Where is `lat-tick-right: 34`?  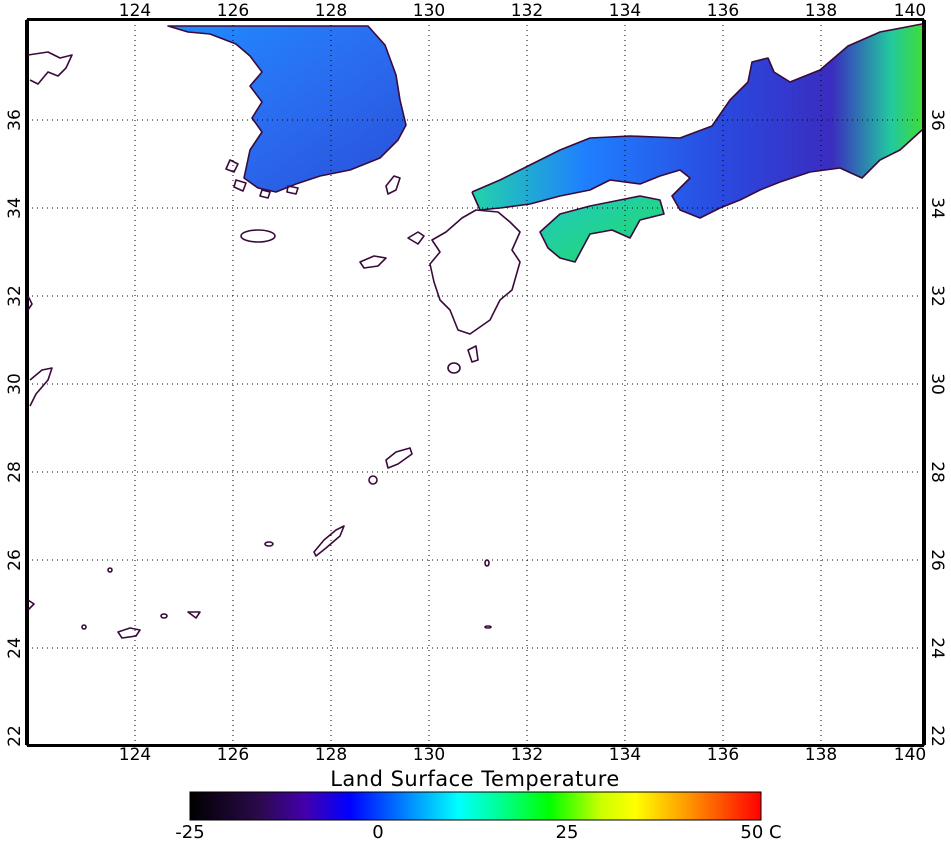 lat-tick-right: 34 is located at coordinates (937, 208).